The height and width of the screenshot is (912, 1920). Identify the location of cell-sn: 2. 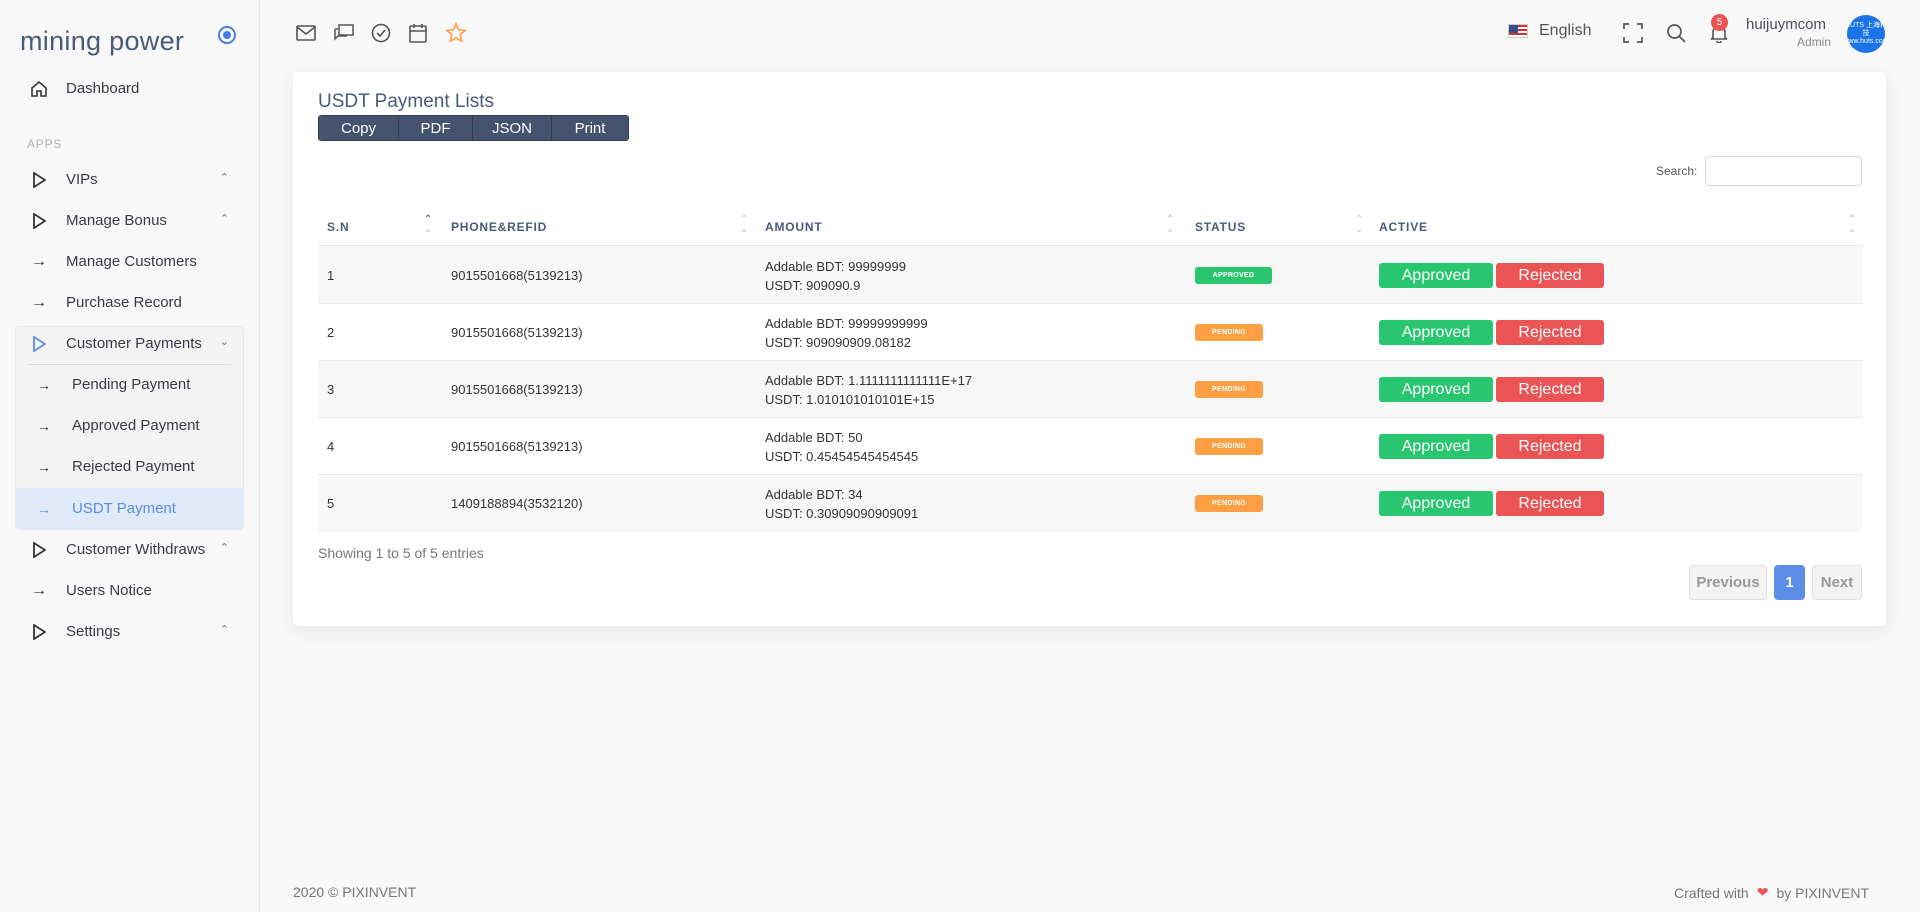
(331, 332).